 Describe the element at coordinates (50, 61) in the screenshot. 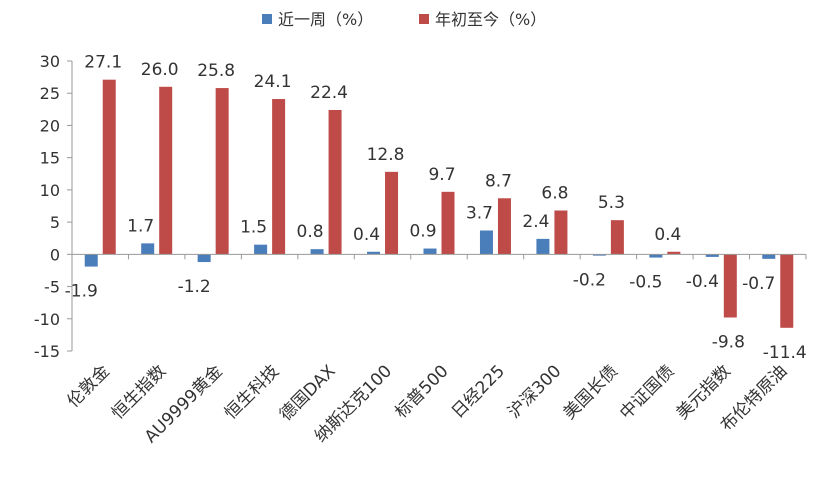

I see `y-tick-label: 30` at that location.